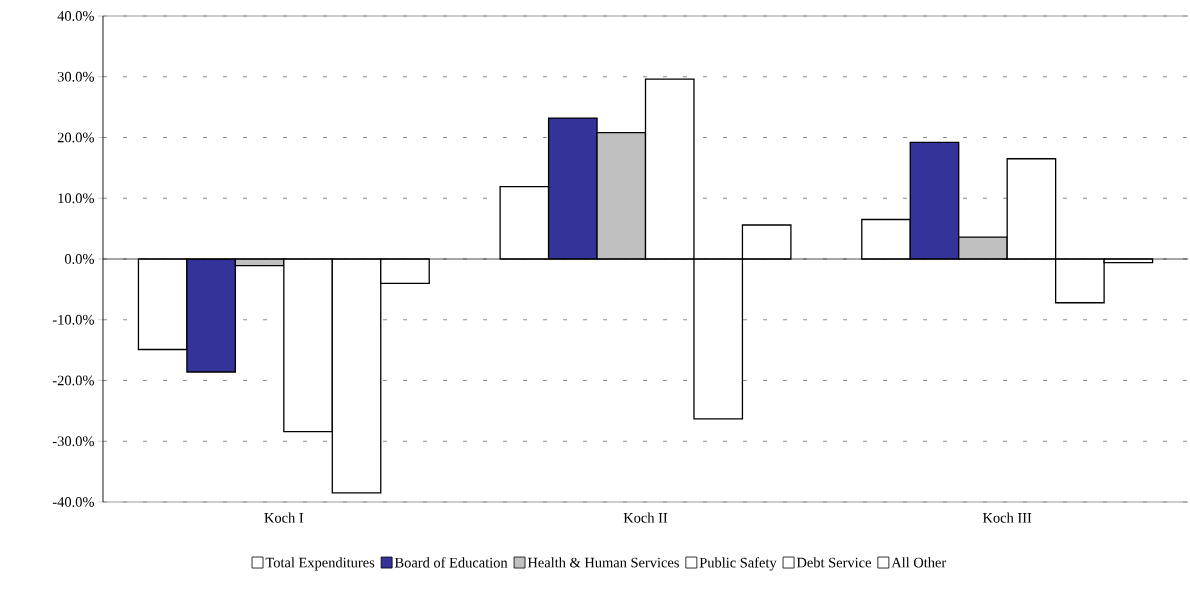  I want to click on legend-label: Debt Service, so click(833, 562).